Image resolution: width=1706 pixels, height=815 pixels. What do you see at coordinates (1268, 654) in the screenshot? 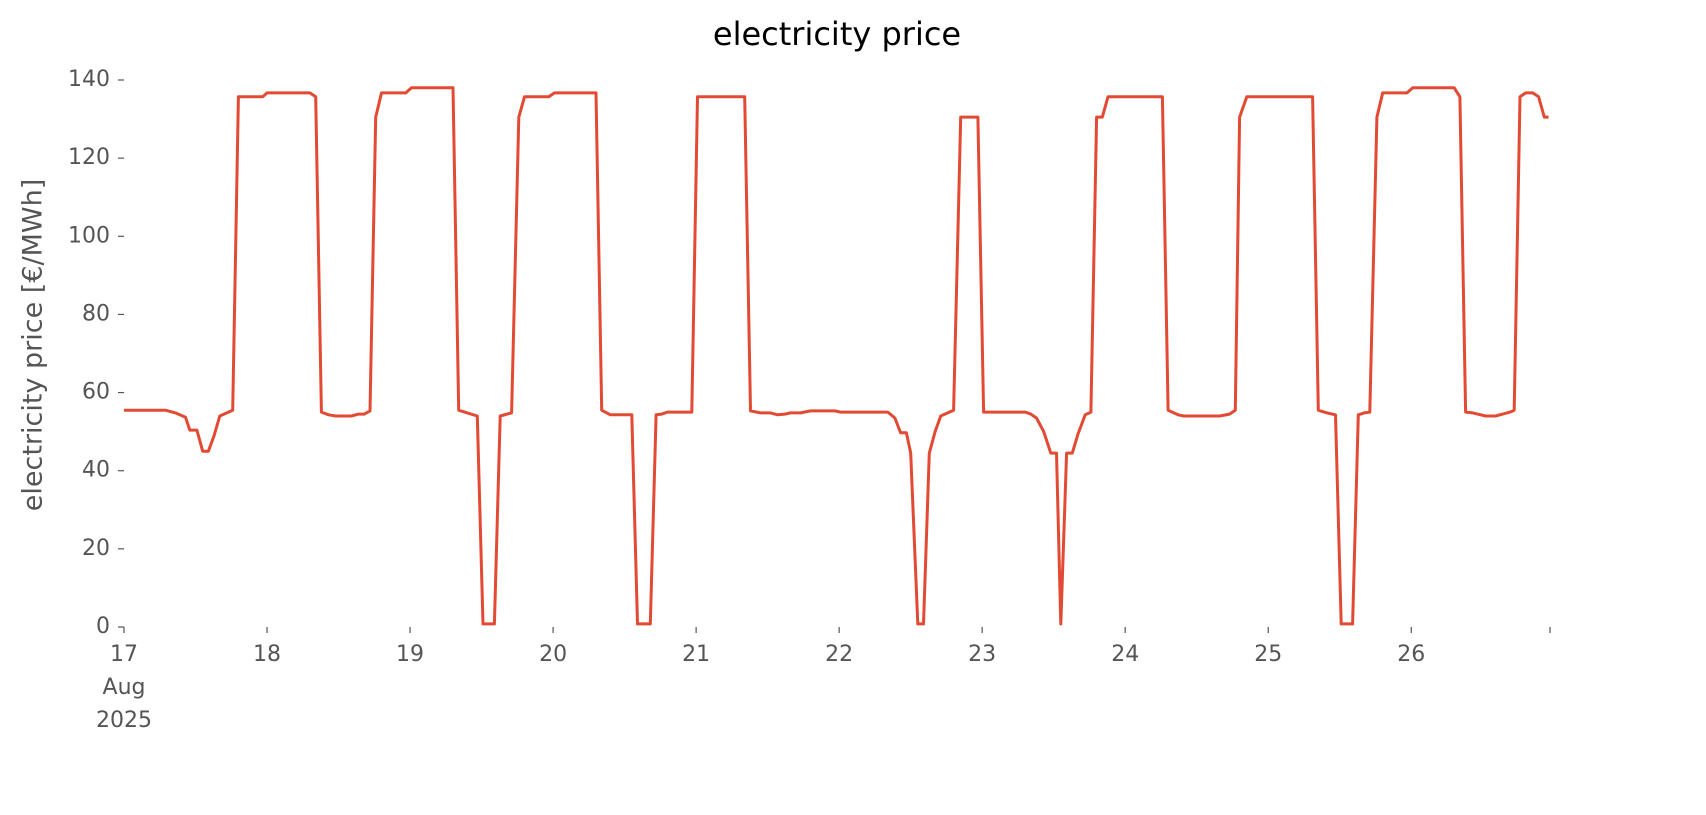
I see `x-tick-label: 25` at bounding box center [1268, 654].